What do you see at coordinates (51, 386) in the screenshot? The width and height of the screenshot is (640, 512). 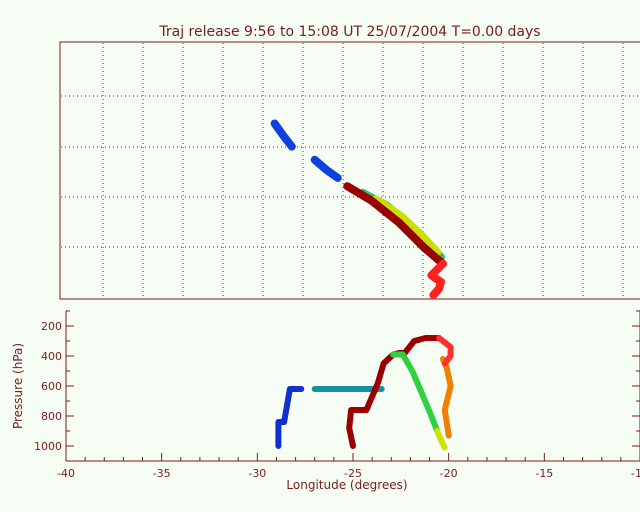 I see `y-tick-label: 600` at bounding box center [51, 386].